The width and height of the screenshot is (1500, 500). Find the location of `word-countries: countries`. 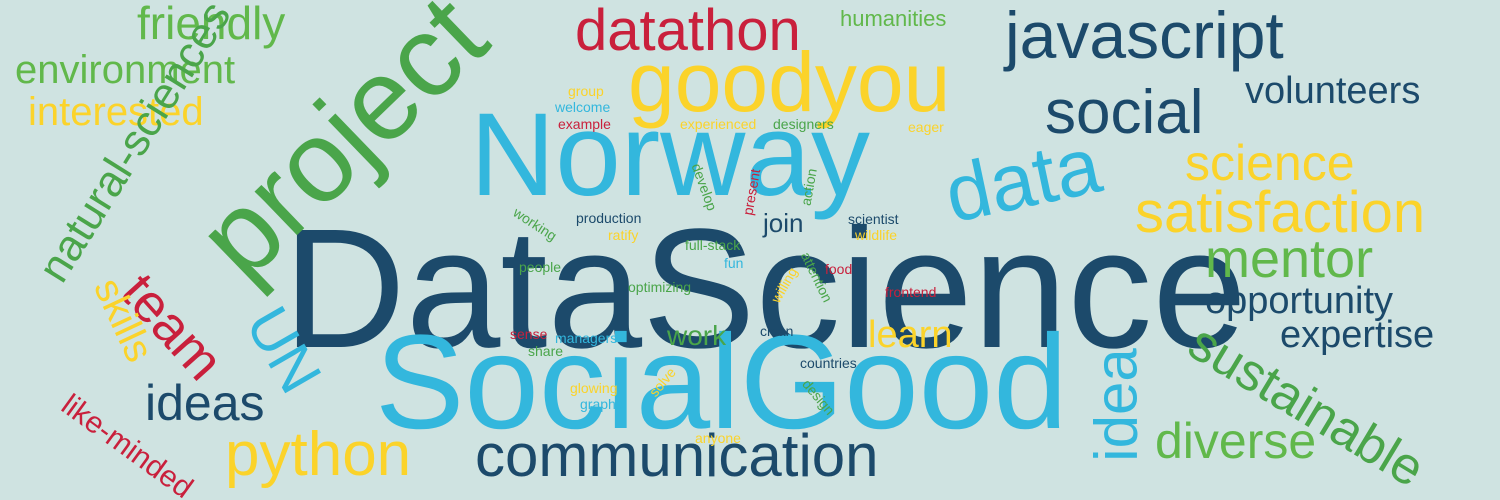

word-countries: countries is located at coordinates (828, 363).